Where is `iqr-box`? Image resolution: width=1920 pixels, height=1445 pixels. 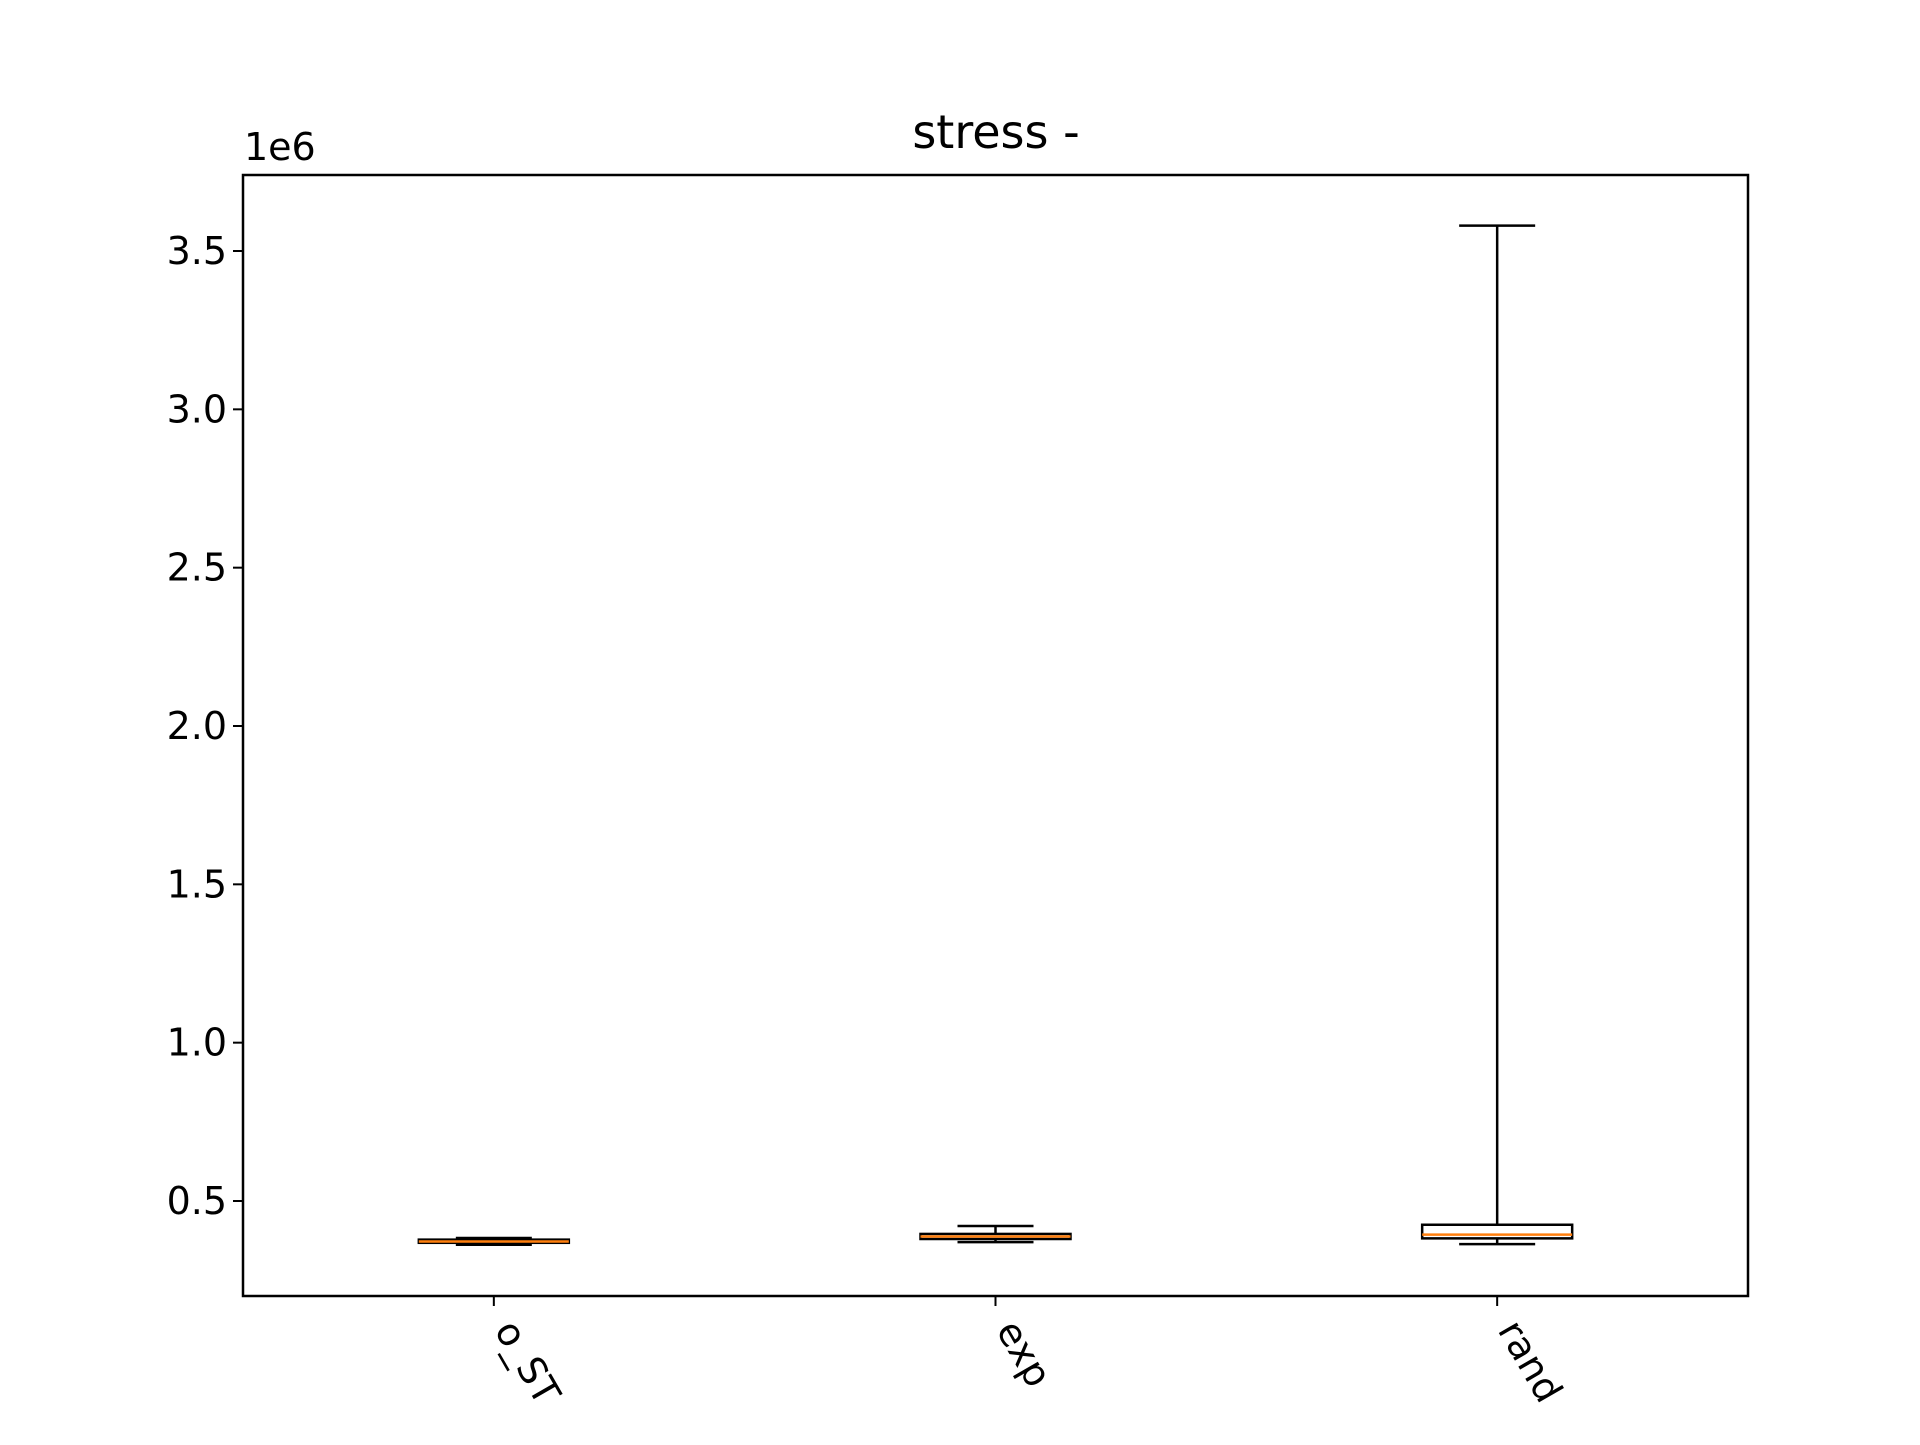
iqr-box is located at coordinates (1497, 1231).